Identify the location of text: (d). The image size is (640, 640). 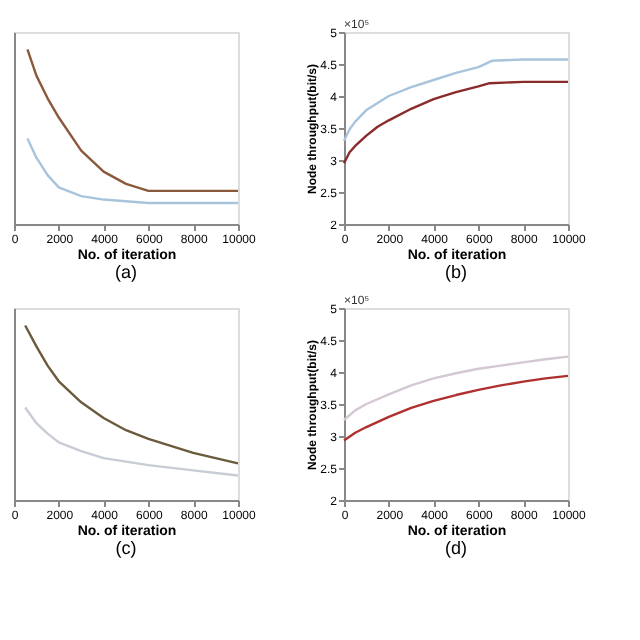
(456, 548).